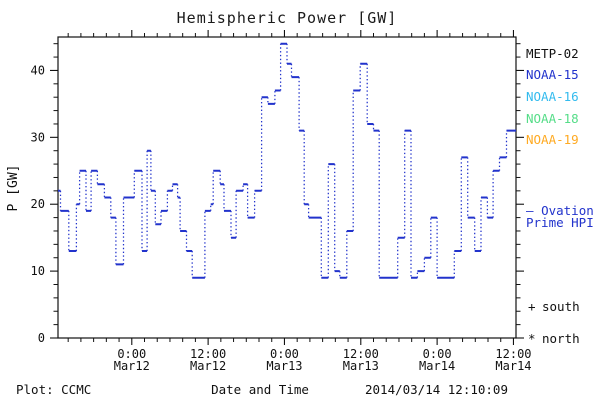 This screenshot has height=400, width=600. Describe the element at coordinates (38, 70) in the screenshot. I see `y-tick-label: 40` at that location.